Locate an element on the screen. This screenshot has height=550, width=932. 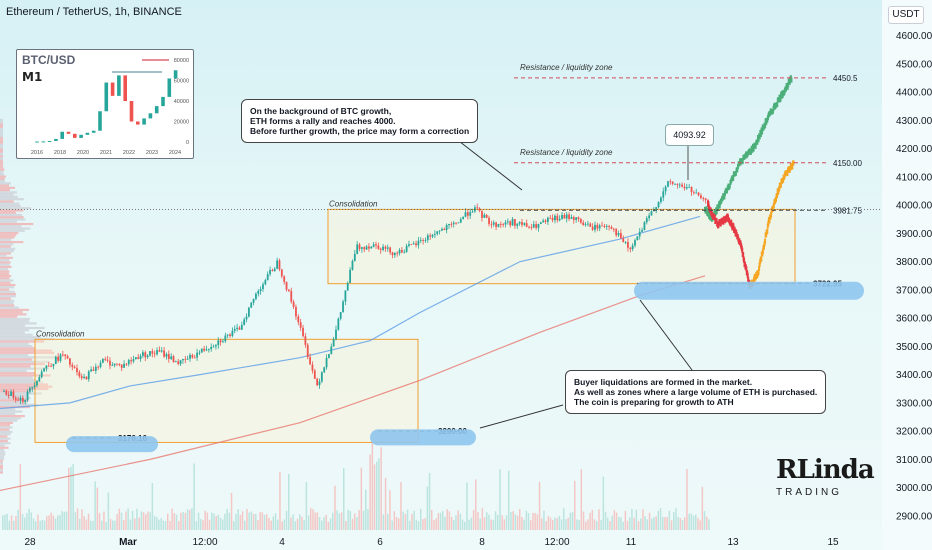
inset-candle is located at coordinates (106, 97).